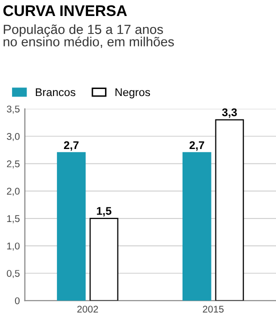  I want to click on chart-title: CURVA INVERSA, so click(65, 10).